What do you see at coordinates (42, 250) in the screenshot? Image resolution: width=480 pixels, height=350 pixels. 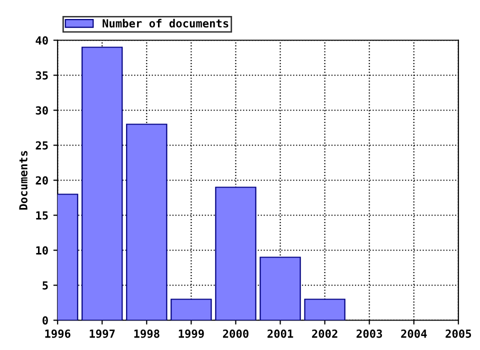 I see `y-tick-label: 10` at bounding box center [42, 250].